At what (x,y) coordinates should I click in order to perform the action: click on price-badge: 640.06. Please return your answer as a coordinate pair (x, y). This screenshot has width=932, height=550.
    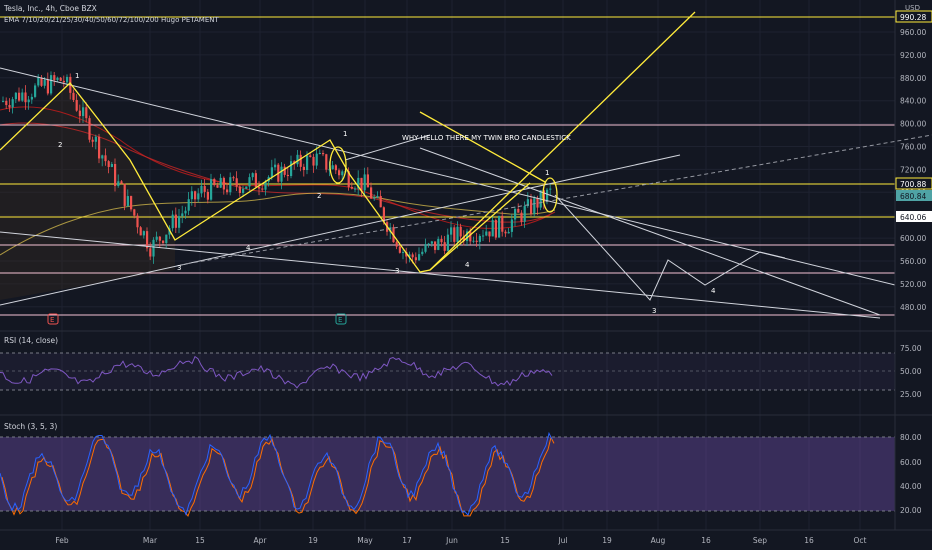
    Looking at the image, I should click on (913, 217).